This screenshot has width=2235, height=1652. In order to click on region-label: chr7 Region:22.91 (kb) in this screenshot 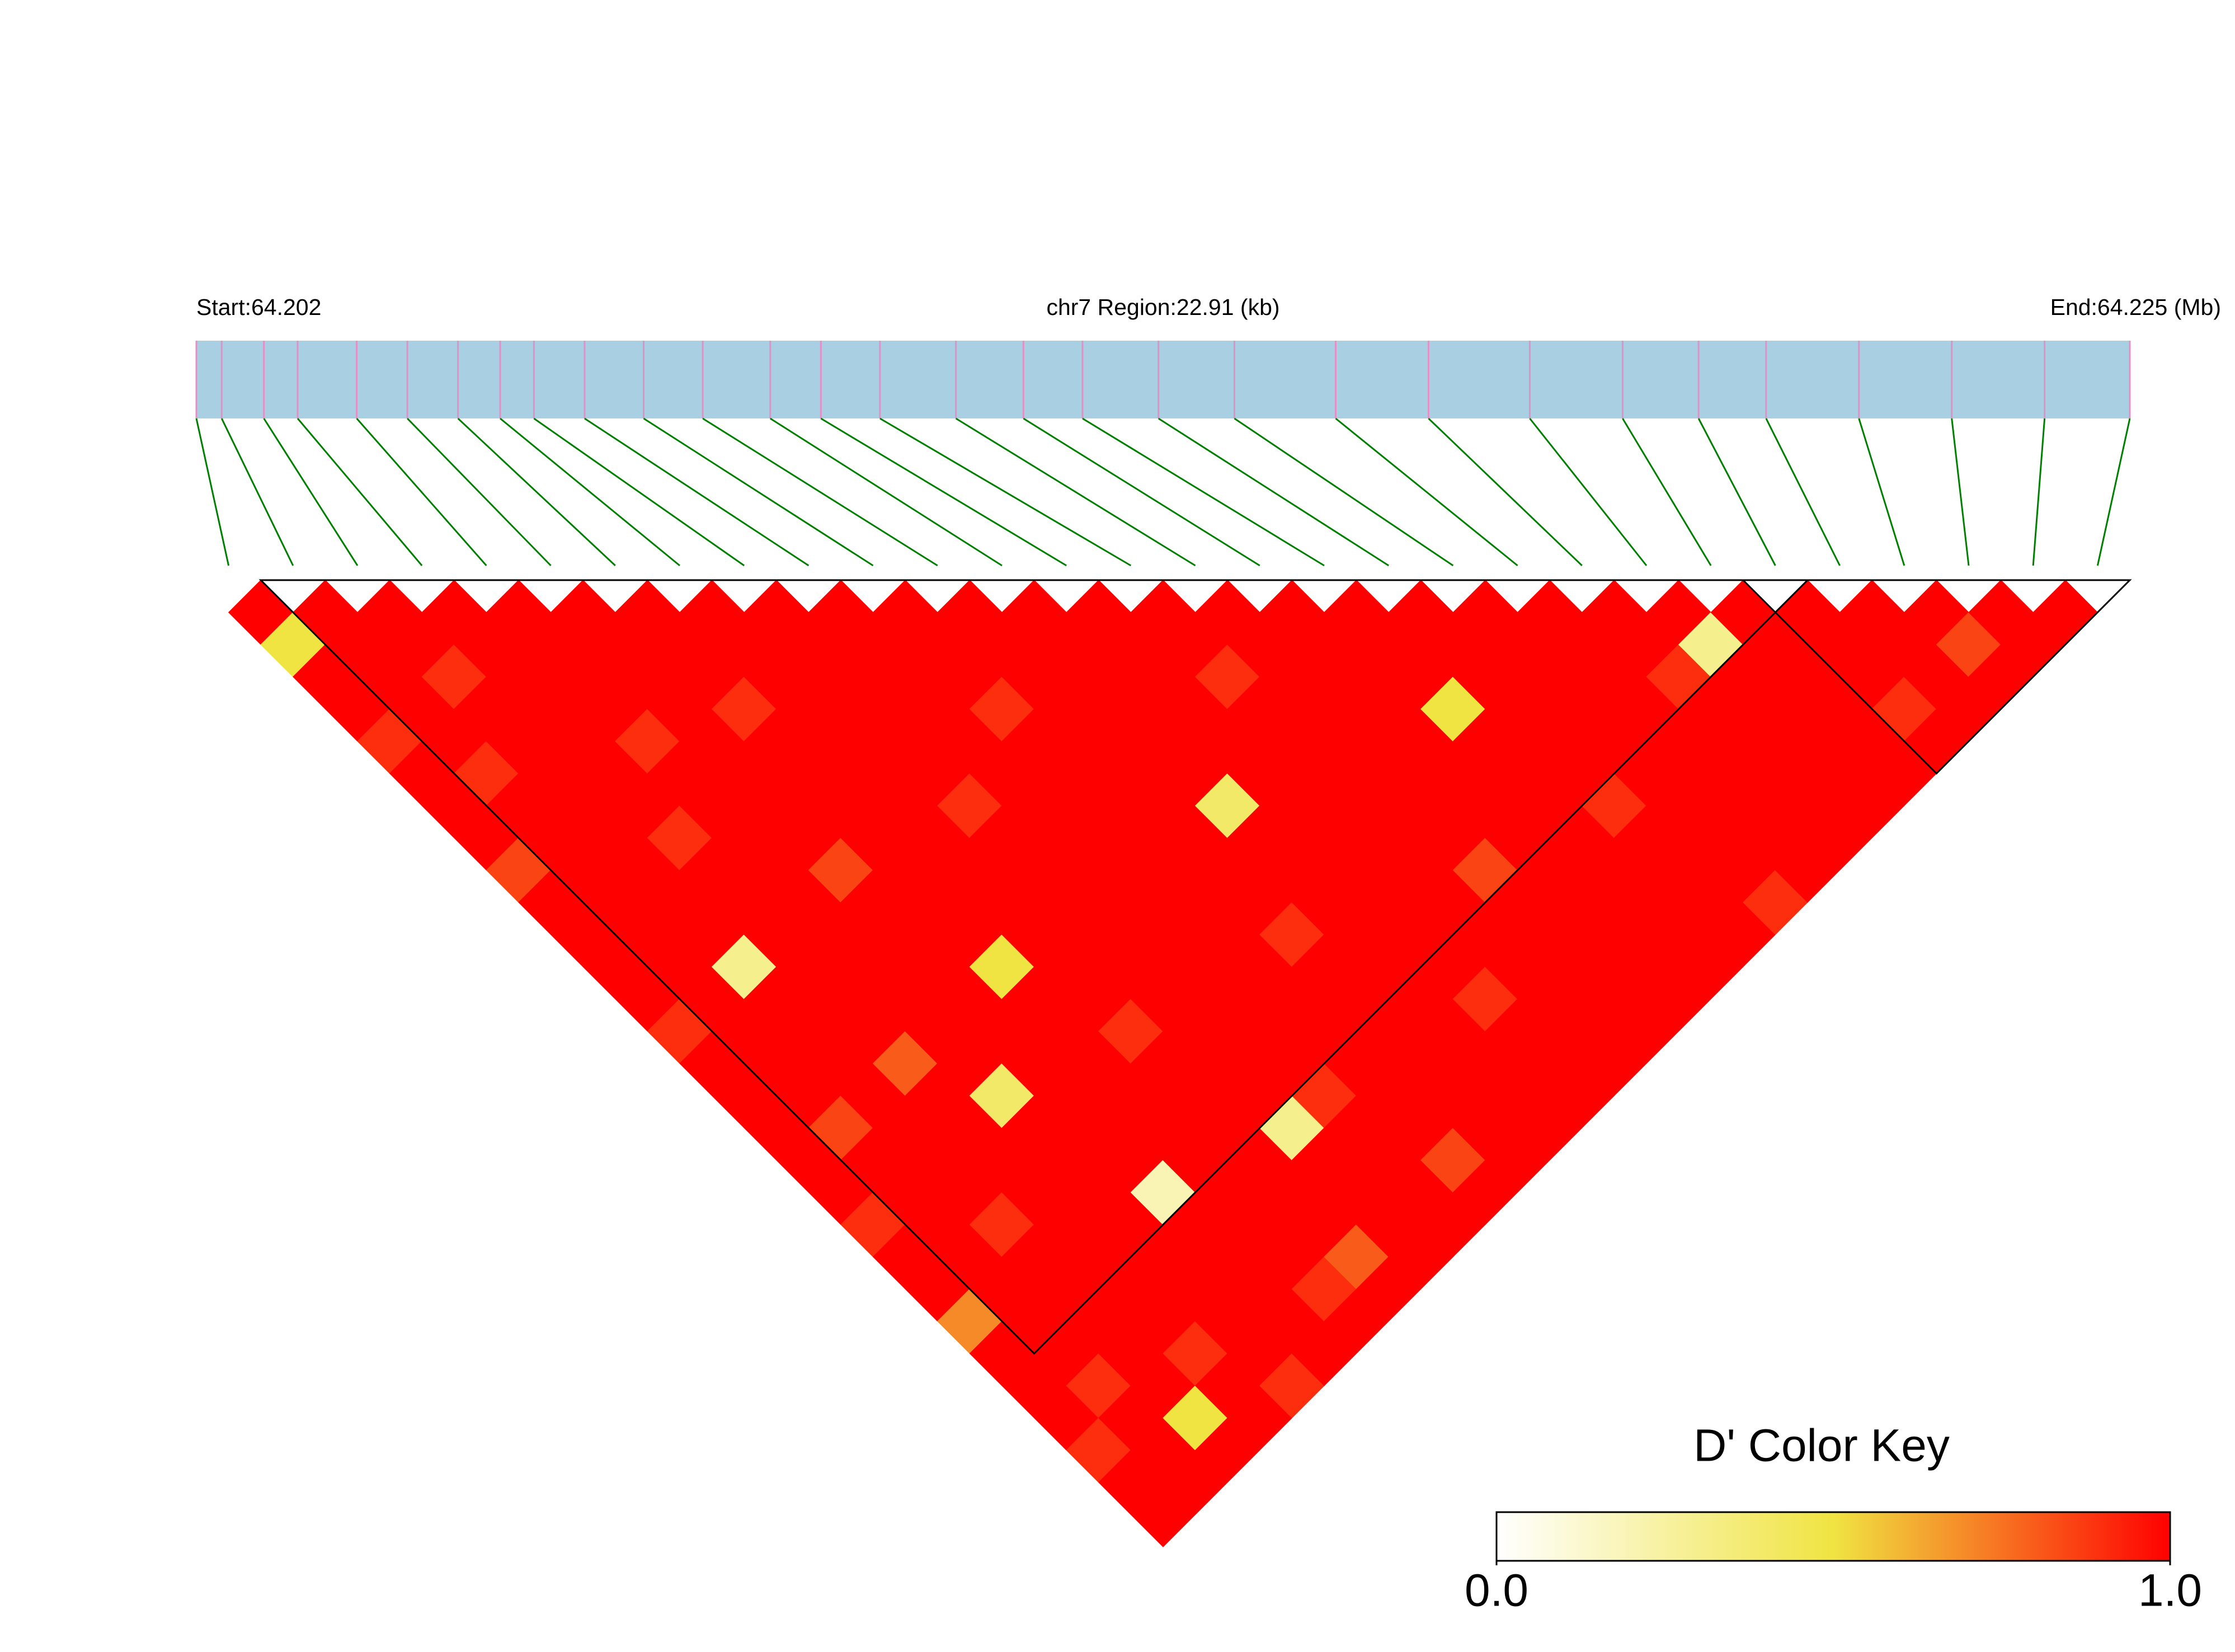, I will do `click(1162, 307)`.